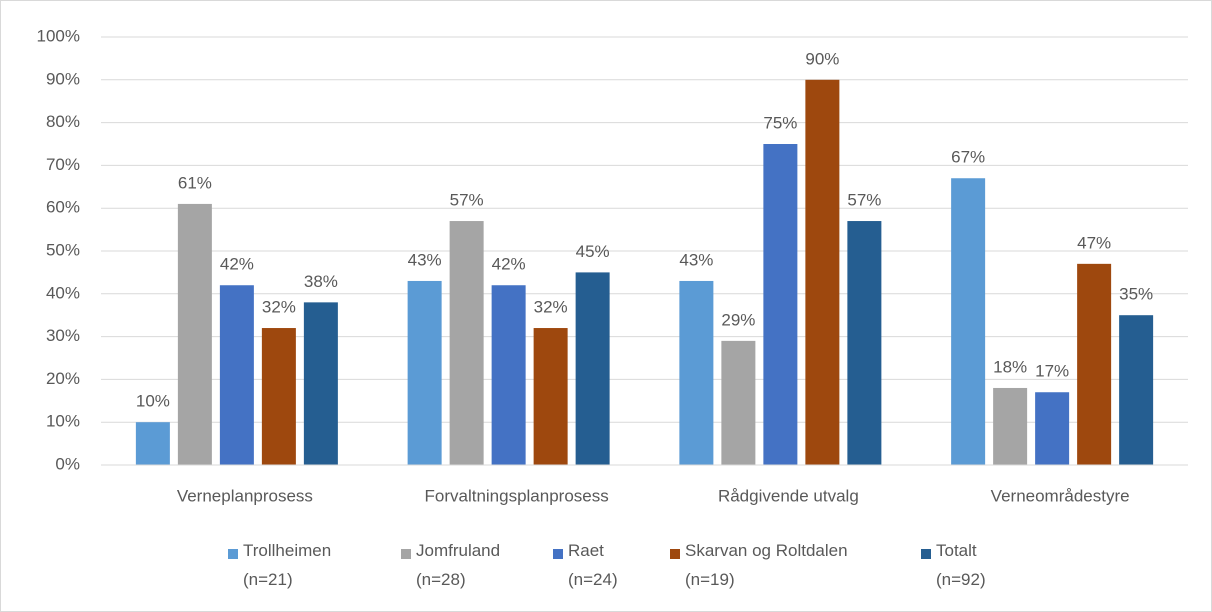 The image size is (1212, 612). I want to click on legend-label: Totalt (n=92), so click(961, 565).